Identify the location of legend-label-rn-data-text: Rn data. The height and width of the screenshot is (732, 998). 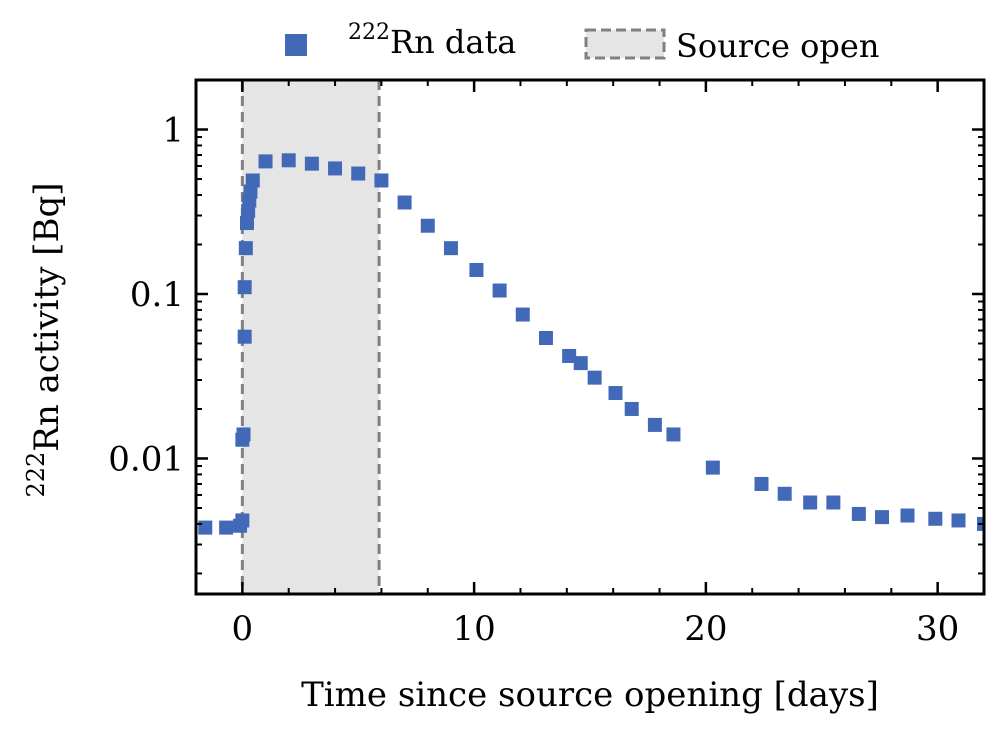
(453, 42).